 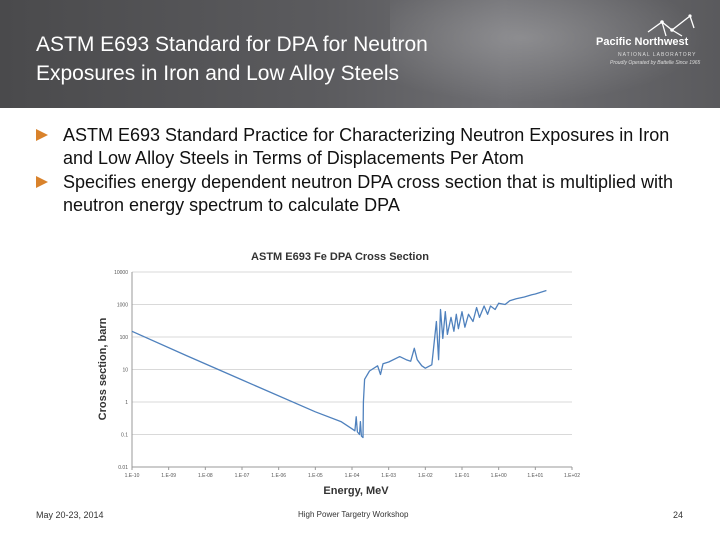 What do you see at coordinates (356, 491) in the screenshot?
I see `x-axis-label: Energy, MeV` at bounding box center [356, 491].